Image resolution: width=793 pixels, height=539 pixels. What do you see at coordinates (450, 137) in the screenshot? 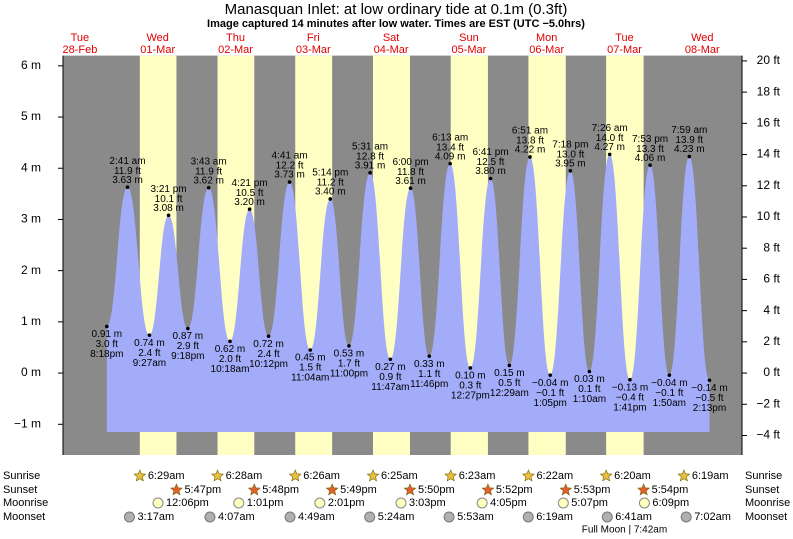
I see `tide-time: 6:13 am` at bounding box center [450, 137].